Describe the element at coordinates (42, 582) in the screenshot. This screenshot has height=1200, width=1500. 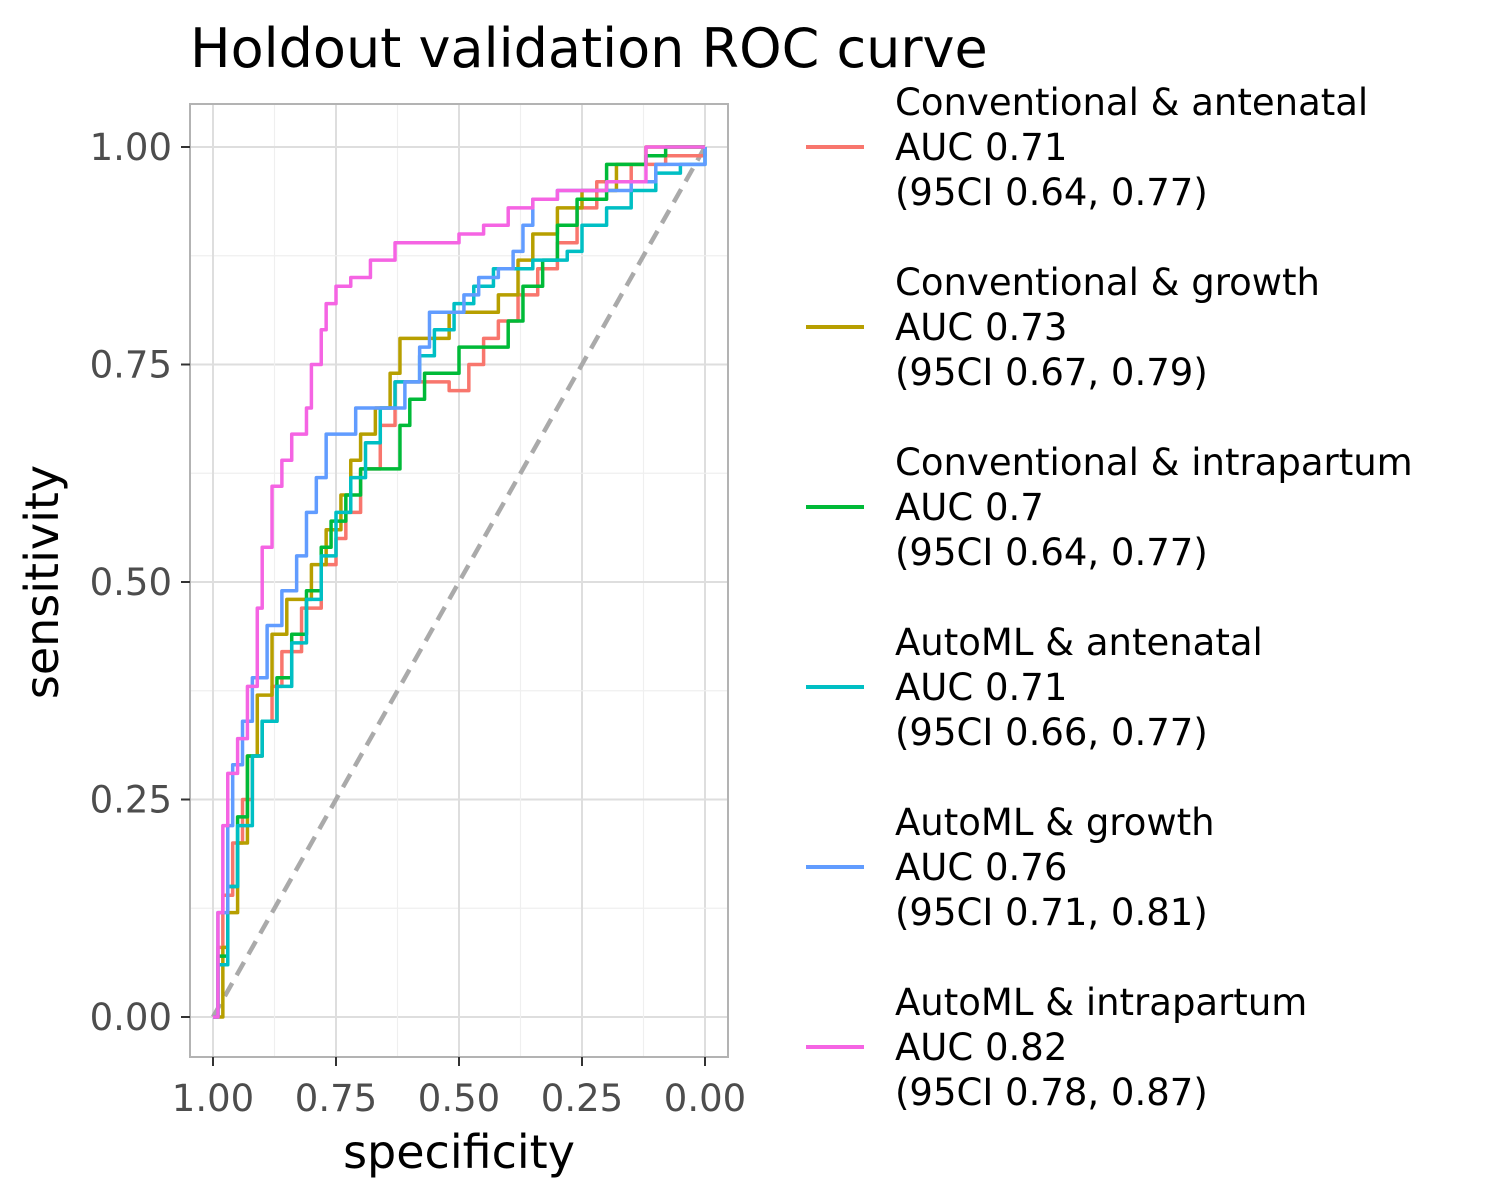
I see `y-axis-label: sensitivity` at that location.